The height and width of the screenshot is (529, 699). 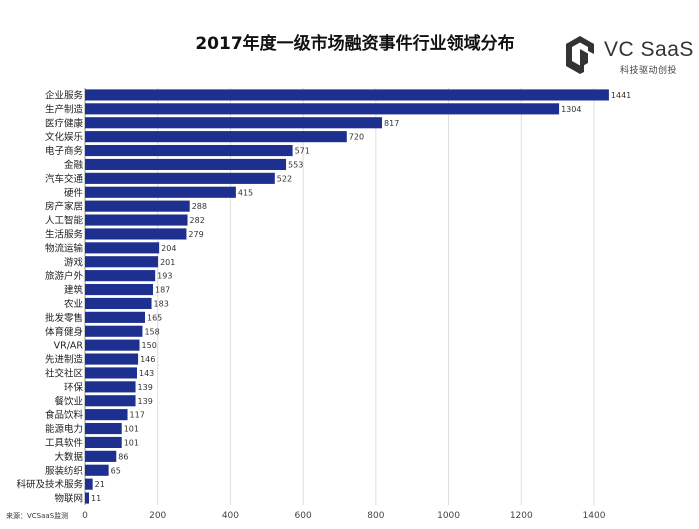 What do you see at coordinates (571, 109) in the screenshot?
I see `value-label: 1304` at bounding box center [571, 109].